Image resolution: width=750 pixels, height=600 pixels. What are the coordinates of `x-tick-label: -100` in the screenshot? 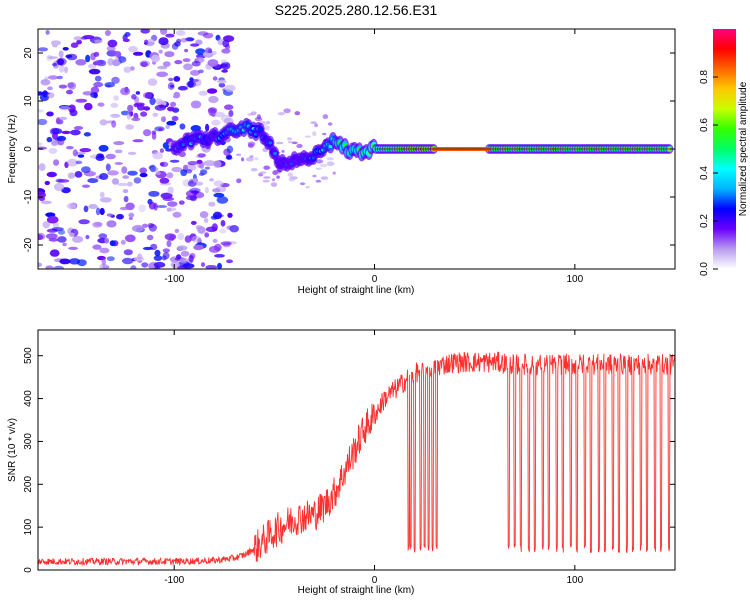 It's located at (174, 279).